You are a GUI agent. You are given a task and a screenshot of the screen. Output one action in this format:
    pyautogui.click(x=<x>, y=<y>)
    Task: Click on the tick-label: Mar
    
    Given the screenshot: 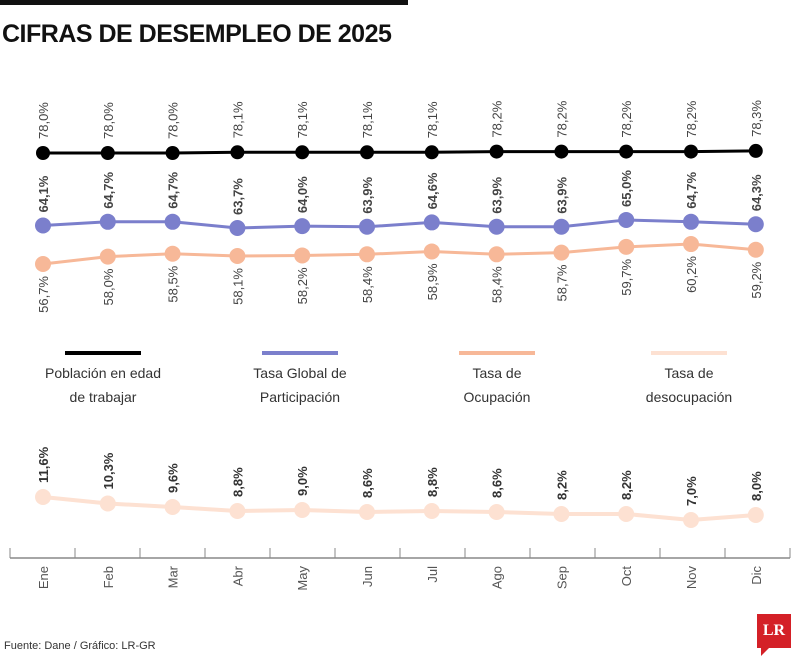 What is the action you would take?
    pyautogui.click(x=173, y=576)
    